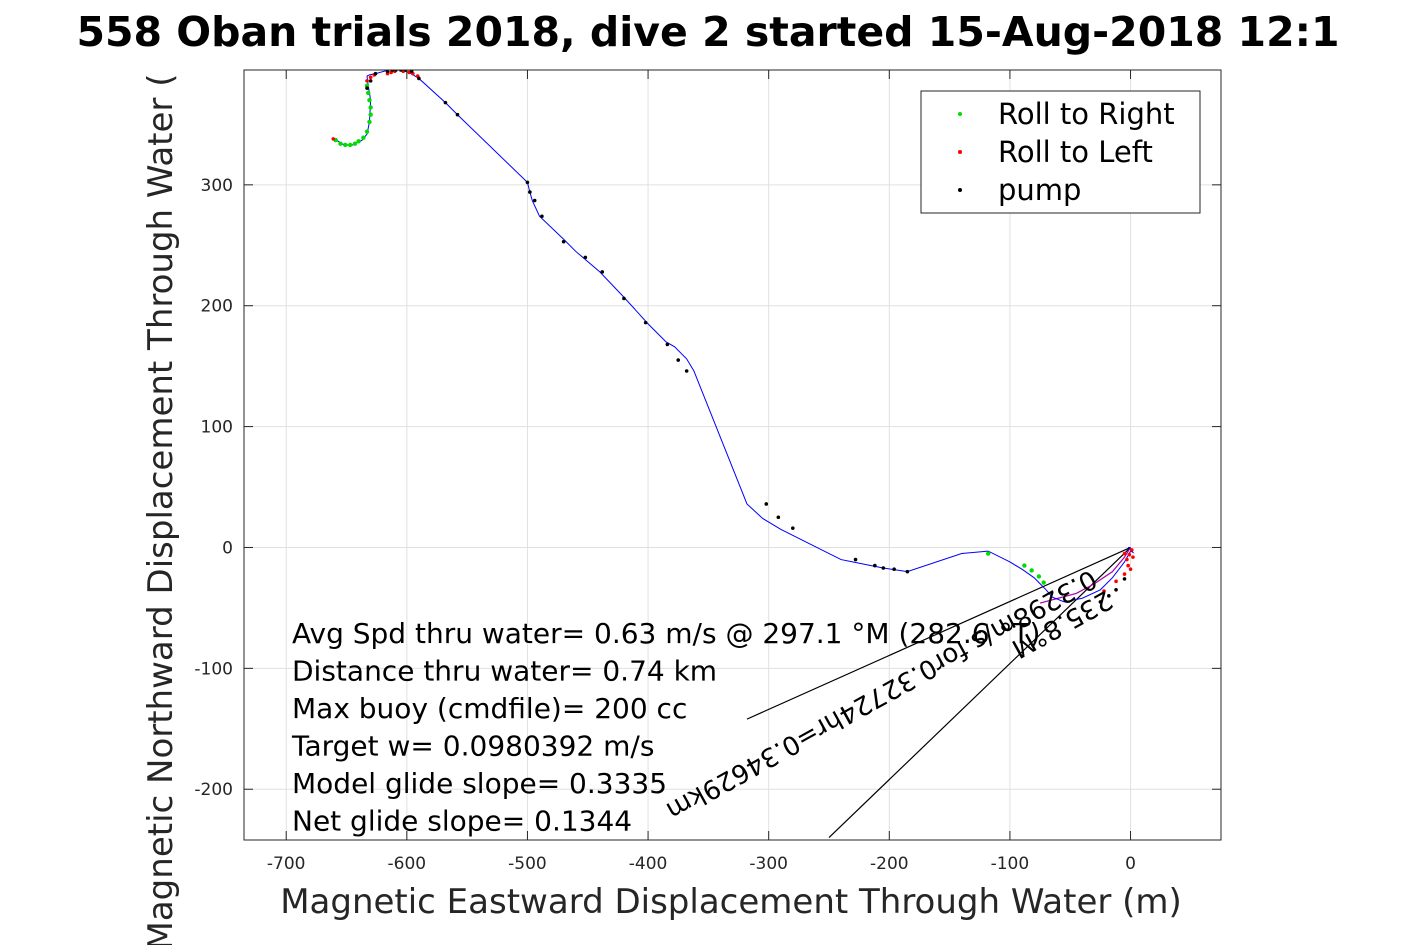 This screenshot has height=945, width=1417. Describe the element at coordinates (527, 864) in the screenshot. I see `x-tick-label: -500` at that location.